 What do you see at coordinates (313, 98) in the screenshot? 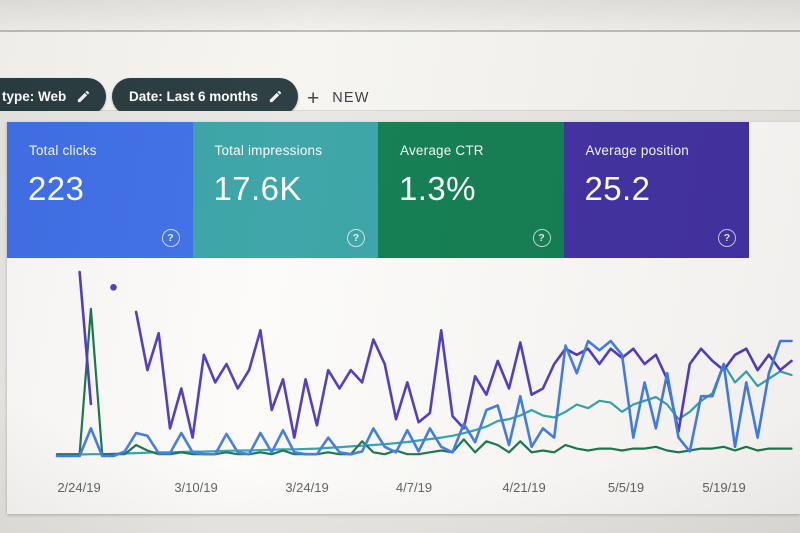
I see `plus-icon: +` at bounding box center [313, 98].